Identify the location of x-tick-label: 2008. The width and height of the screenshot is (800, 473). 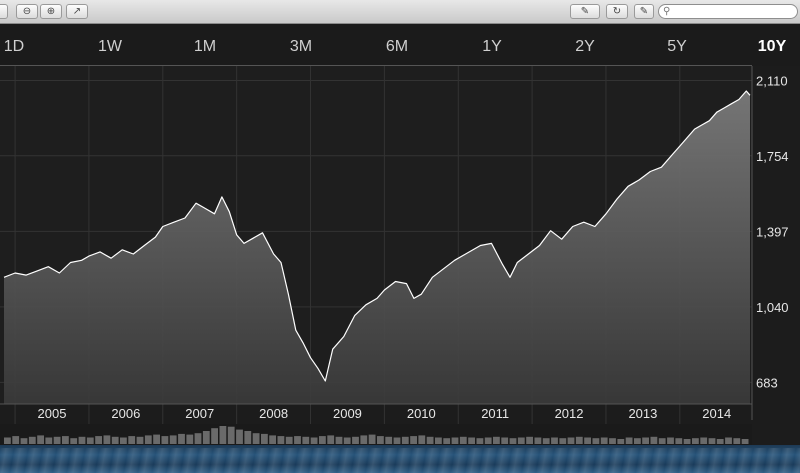
(273, 413).